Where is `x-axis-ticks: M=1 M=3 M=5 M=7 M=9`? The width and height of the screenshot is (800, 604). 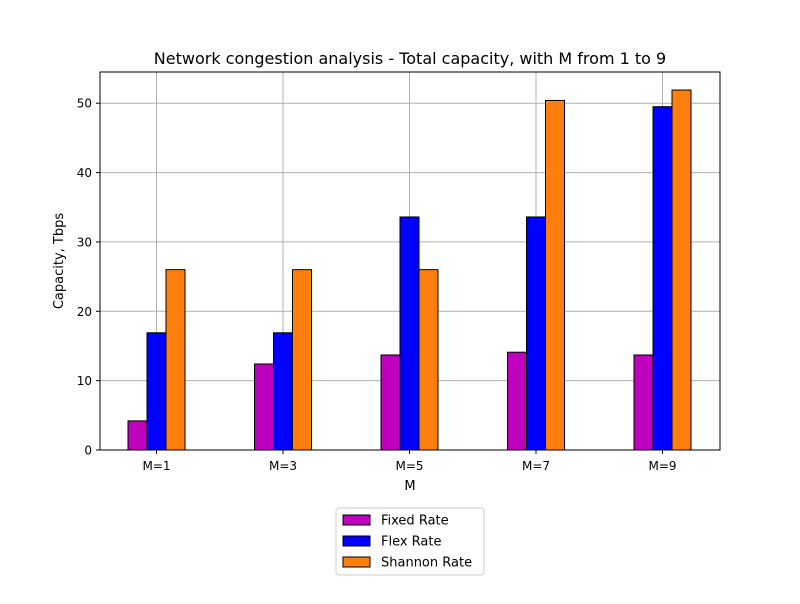
x-axis-ticks: M=1 M=3 M=5 M=7 M=9 is located at coordinates (409, 461).